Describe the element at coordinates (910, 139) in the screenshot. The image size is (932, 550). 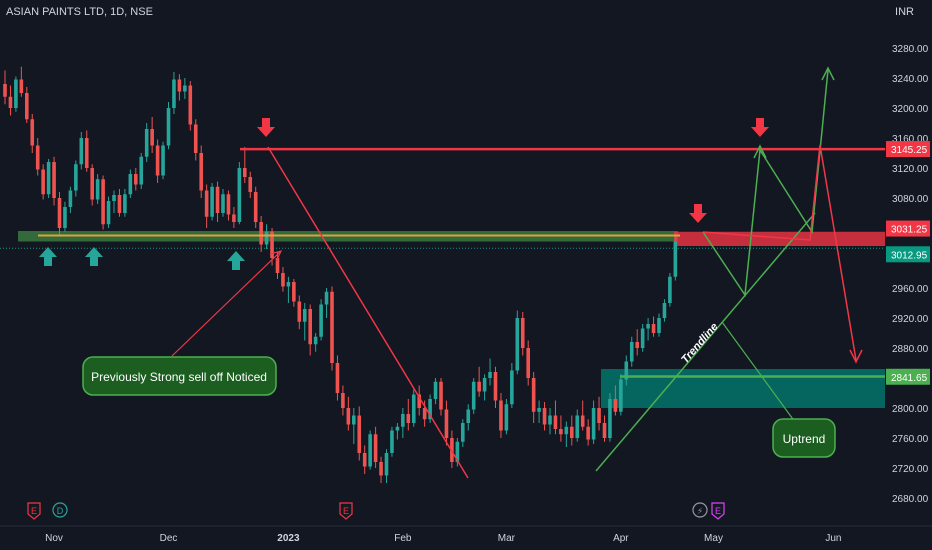
I see `price-tick: 3160.00` at that location.